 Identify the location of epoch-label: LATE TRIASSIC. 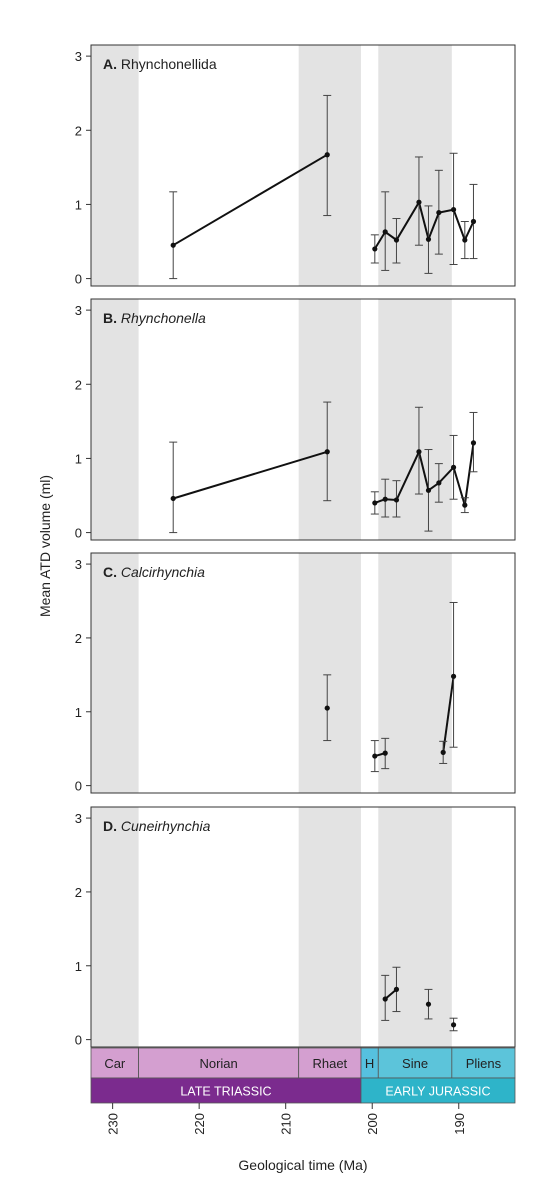
(225, 1092).